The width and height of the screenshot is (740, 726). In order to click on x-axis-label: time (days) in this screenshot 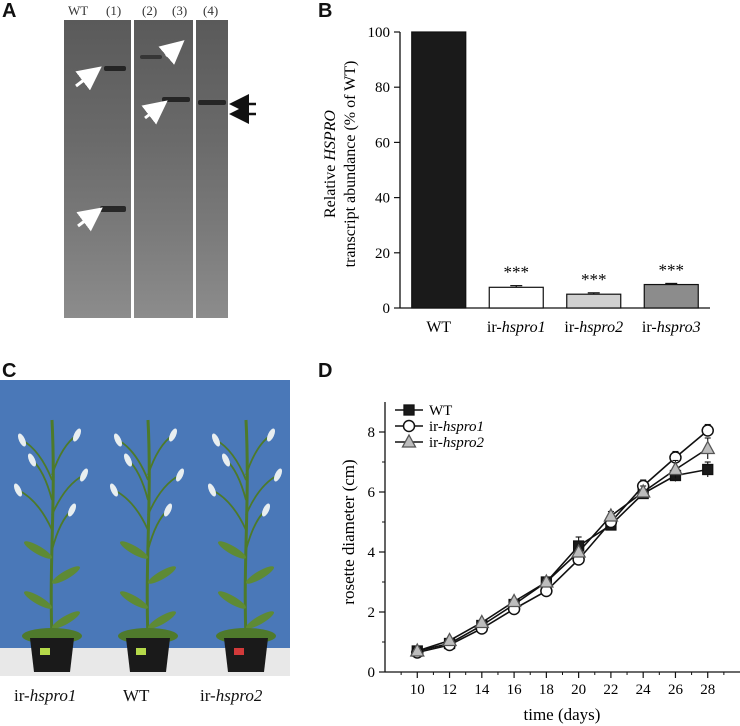, I will do `click(562, 714)`.